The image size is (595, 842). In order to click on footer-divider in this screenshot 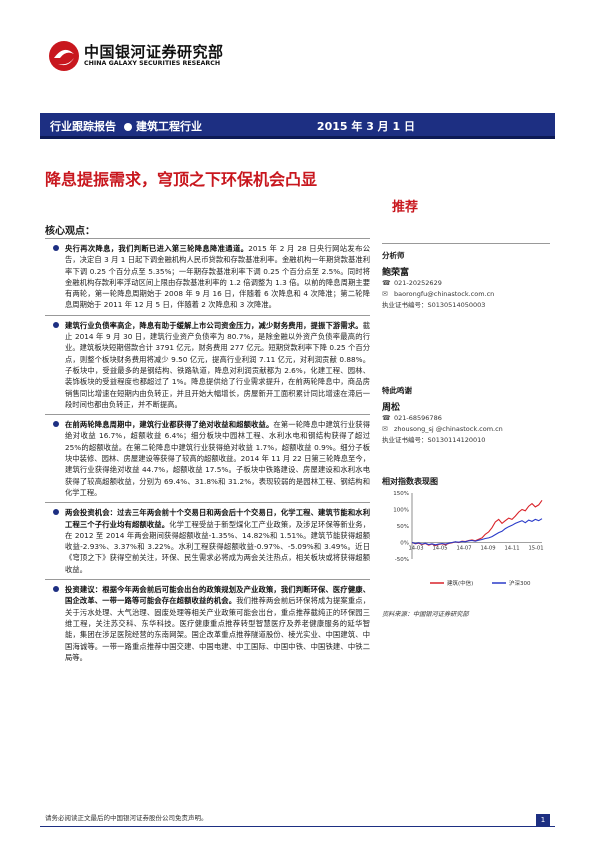, I will do `click(297, 826)`.